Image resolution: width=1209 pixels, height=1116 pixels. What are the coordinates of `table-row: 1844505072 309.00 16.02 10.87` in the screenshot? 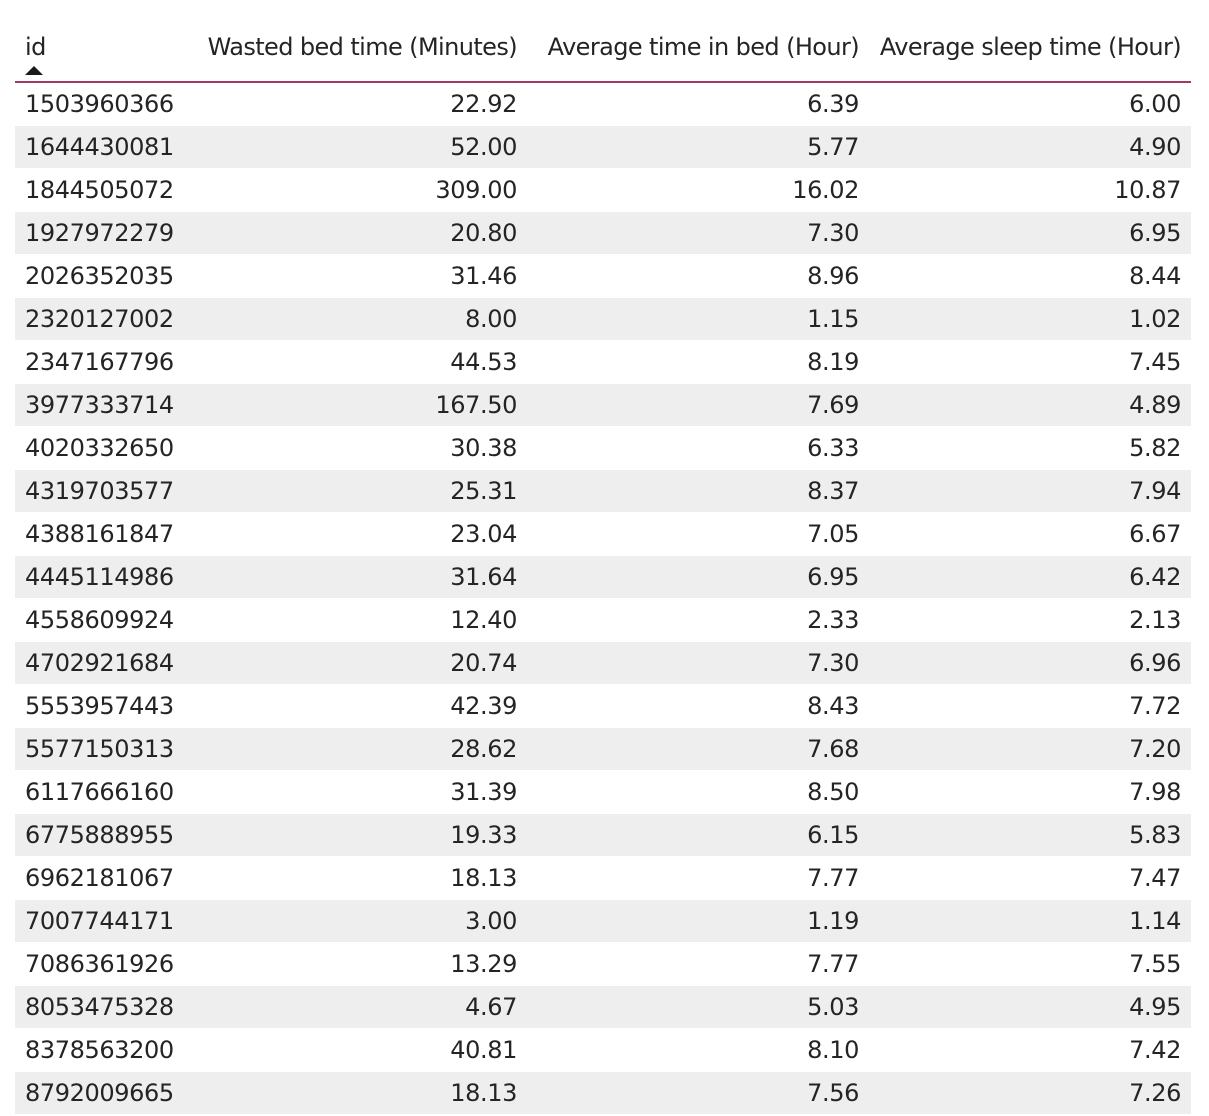 It's located at (603, 190).